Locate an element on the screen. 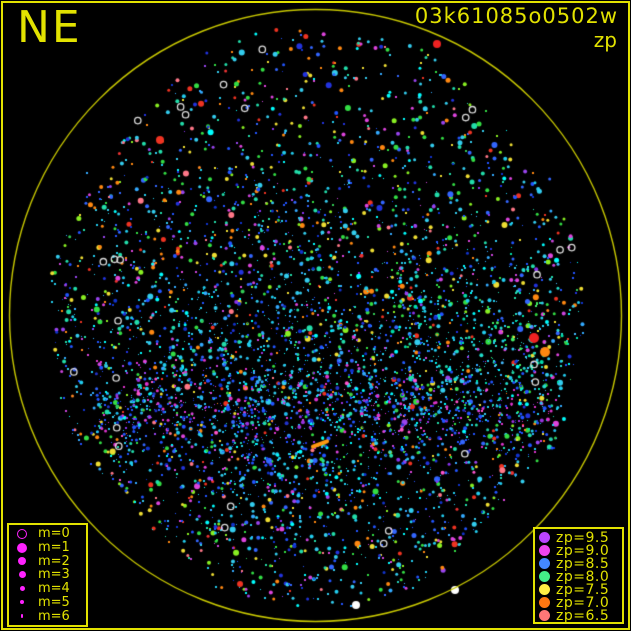 This screenshot has height=631, width=631. legend-label: zp=6.5 is located at coordinates (583, 615).